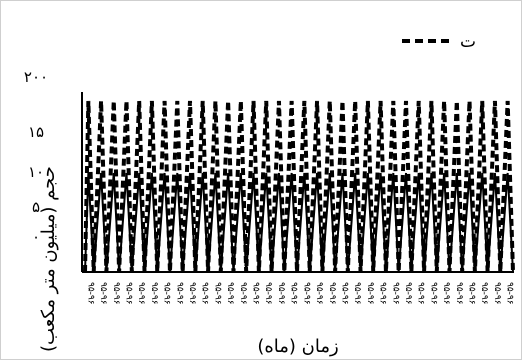 Image resolution: width=522 pixels, height=360 pixels. What do you see at coordinates (36, 77) in the screenshot?
I see `y-tick-label: ۲۰۰` at bounding box center [36, 77].